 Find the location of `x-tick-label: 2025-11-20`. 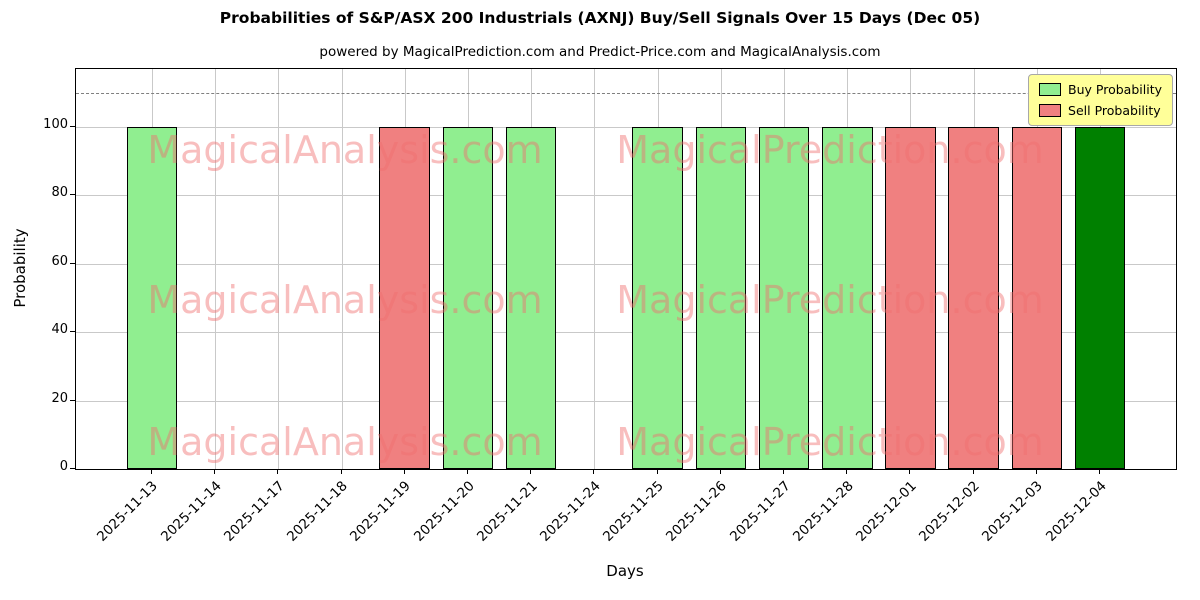

x-tick-label: 2025-11-20 is located at coordinates (444, 511).